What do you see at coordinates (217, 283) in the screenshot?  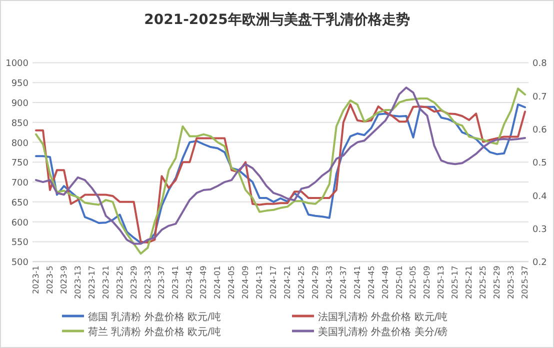 I see `x-tick-label: 2024-01` at bounding box center [217, 283].